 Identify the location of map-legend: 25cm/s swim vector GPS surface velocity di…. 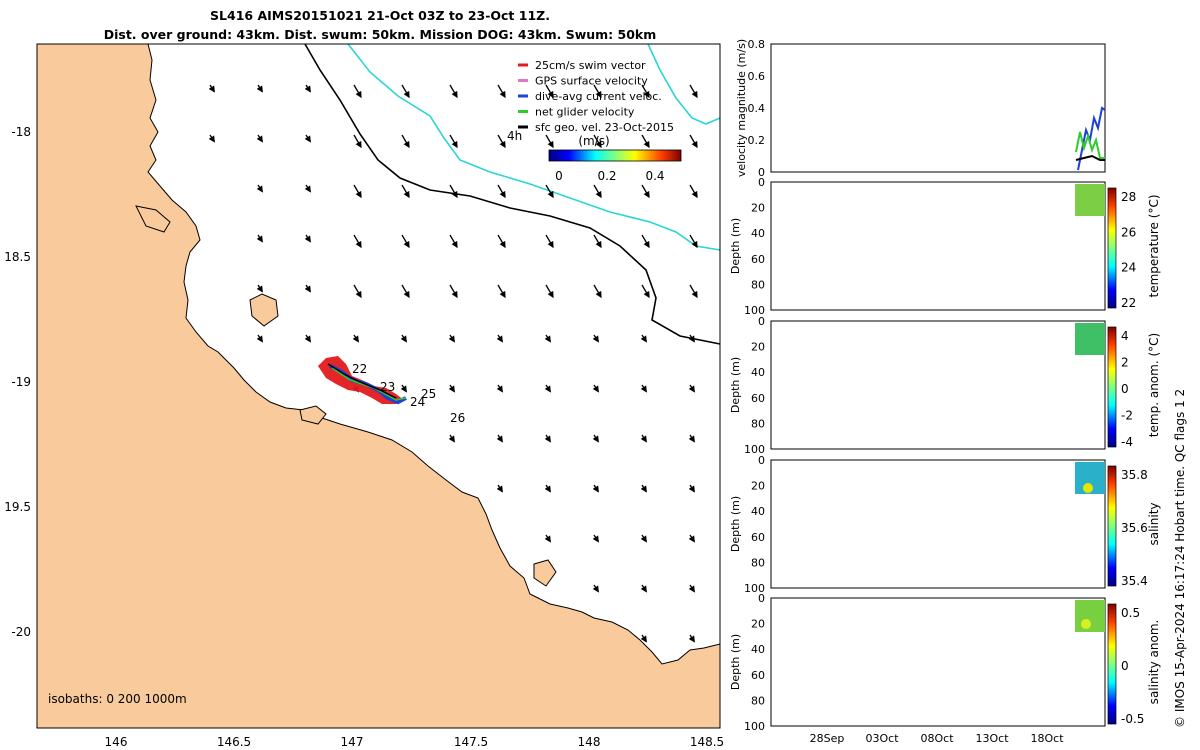
(594, 121).